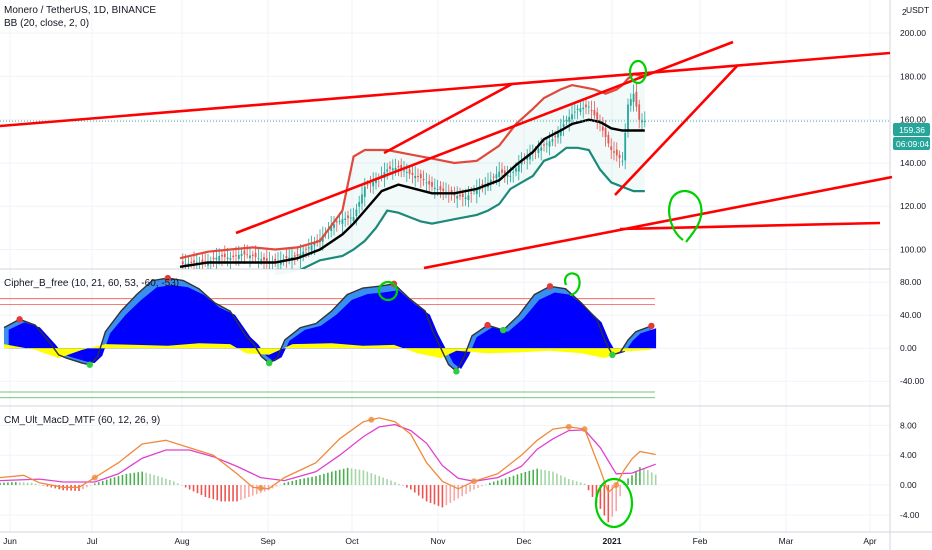 Image resolution: width=932 pixels, height=550 pixels. What do you see at coordinates (181, 541) in the screenshot?
I see `x-tick-label: Aug` at bounding box center [181, 541].